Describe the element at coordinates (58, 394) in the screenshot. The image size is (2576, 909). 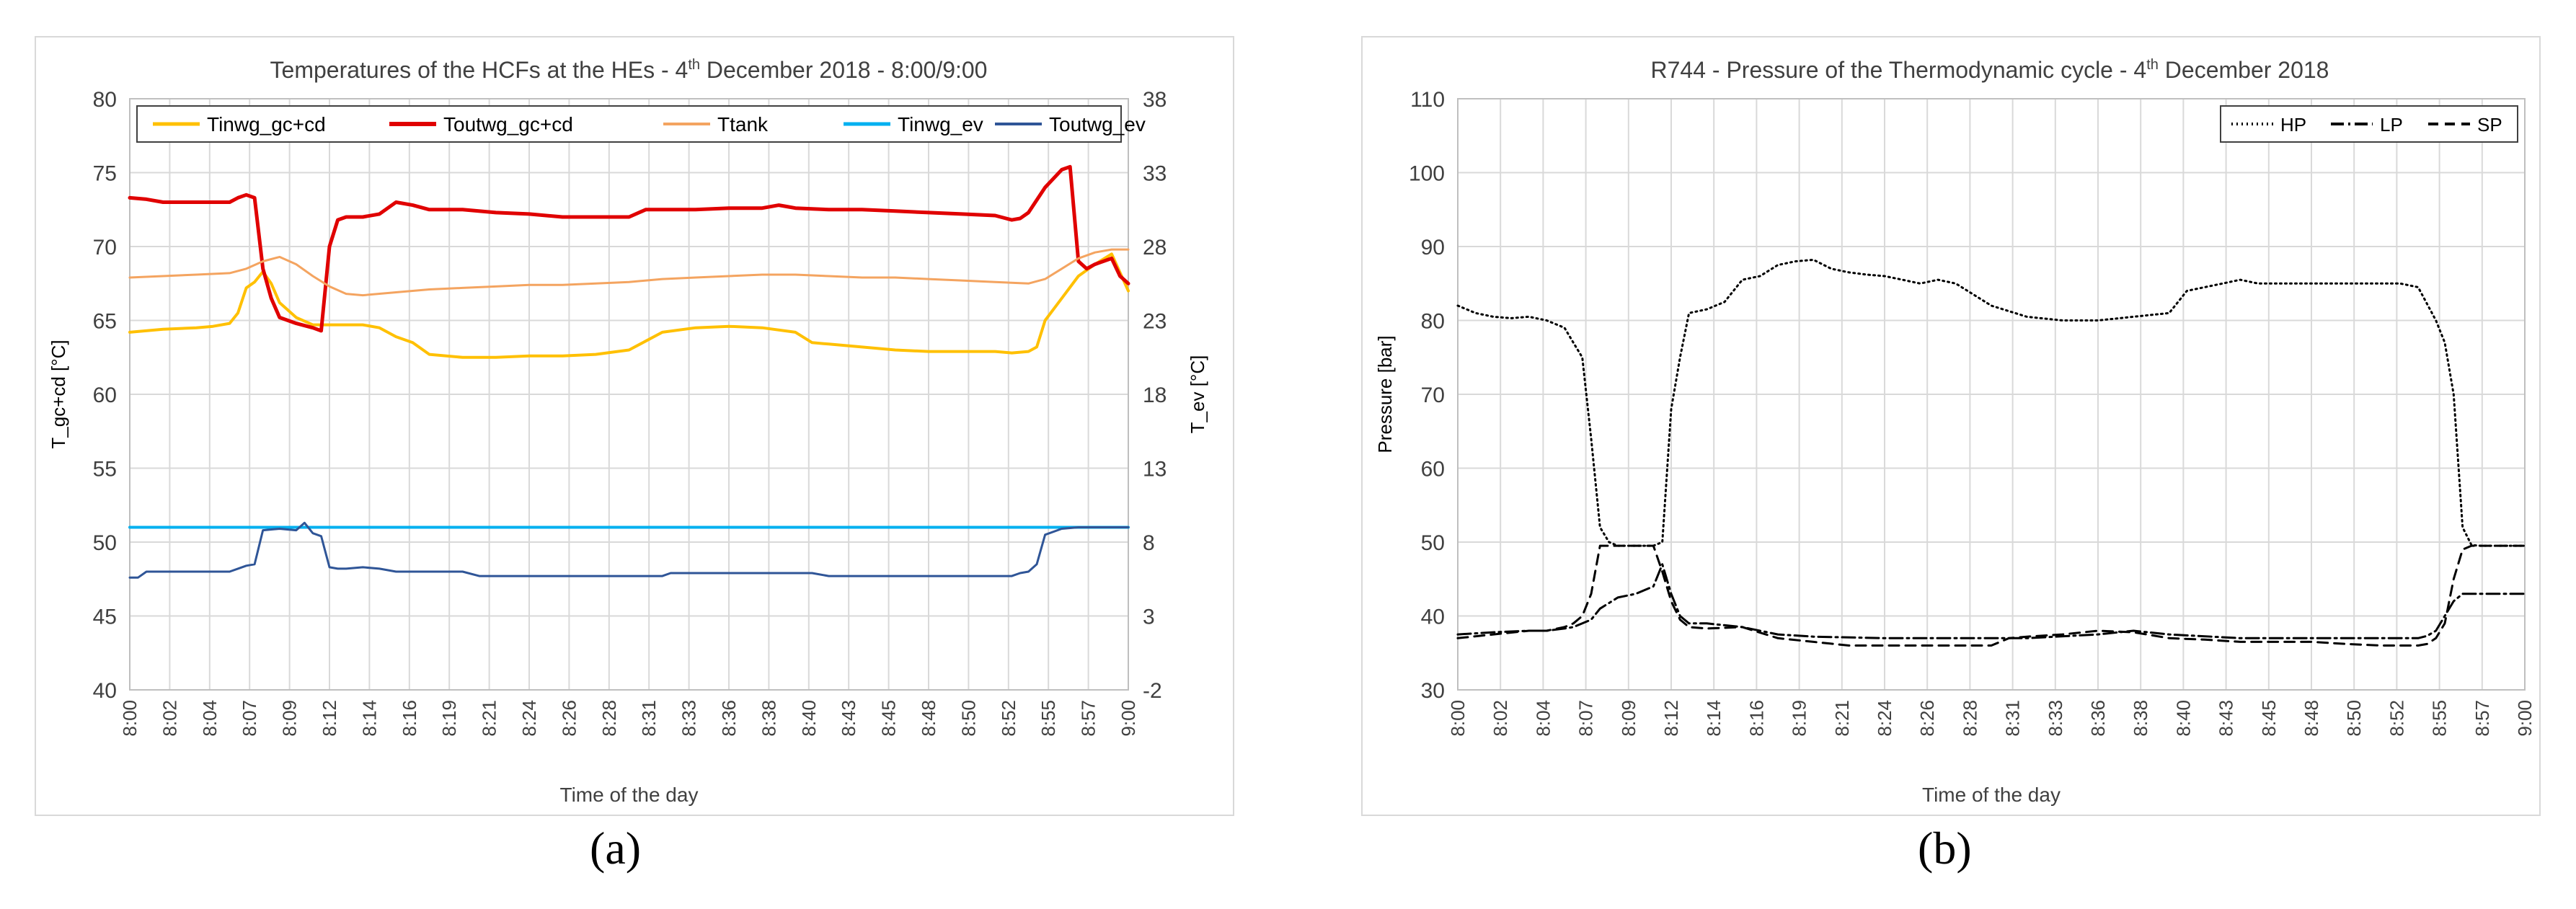
I see `chart-a-ylabel: T_gc+cd [°C]` at that location.